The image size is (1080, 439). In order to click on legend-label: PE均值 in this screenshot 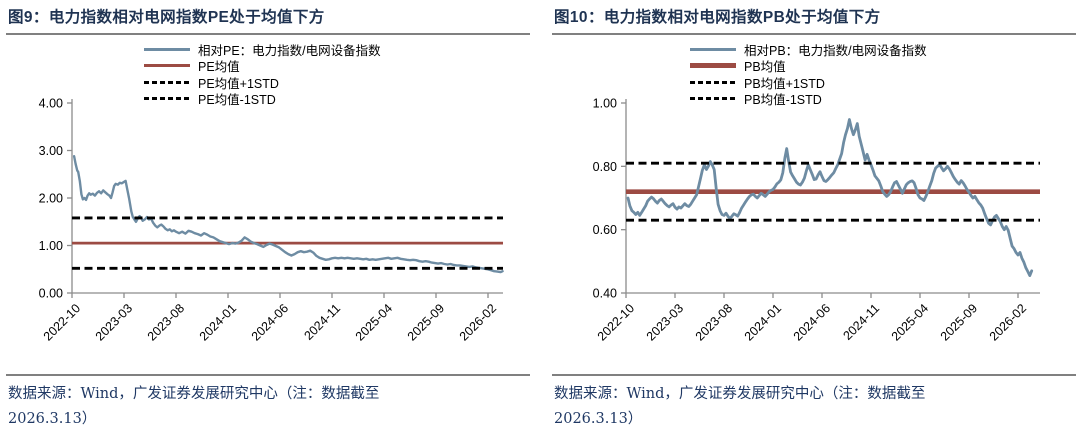, I will do `click(219, 67)`.